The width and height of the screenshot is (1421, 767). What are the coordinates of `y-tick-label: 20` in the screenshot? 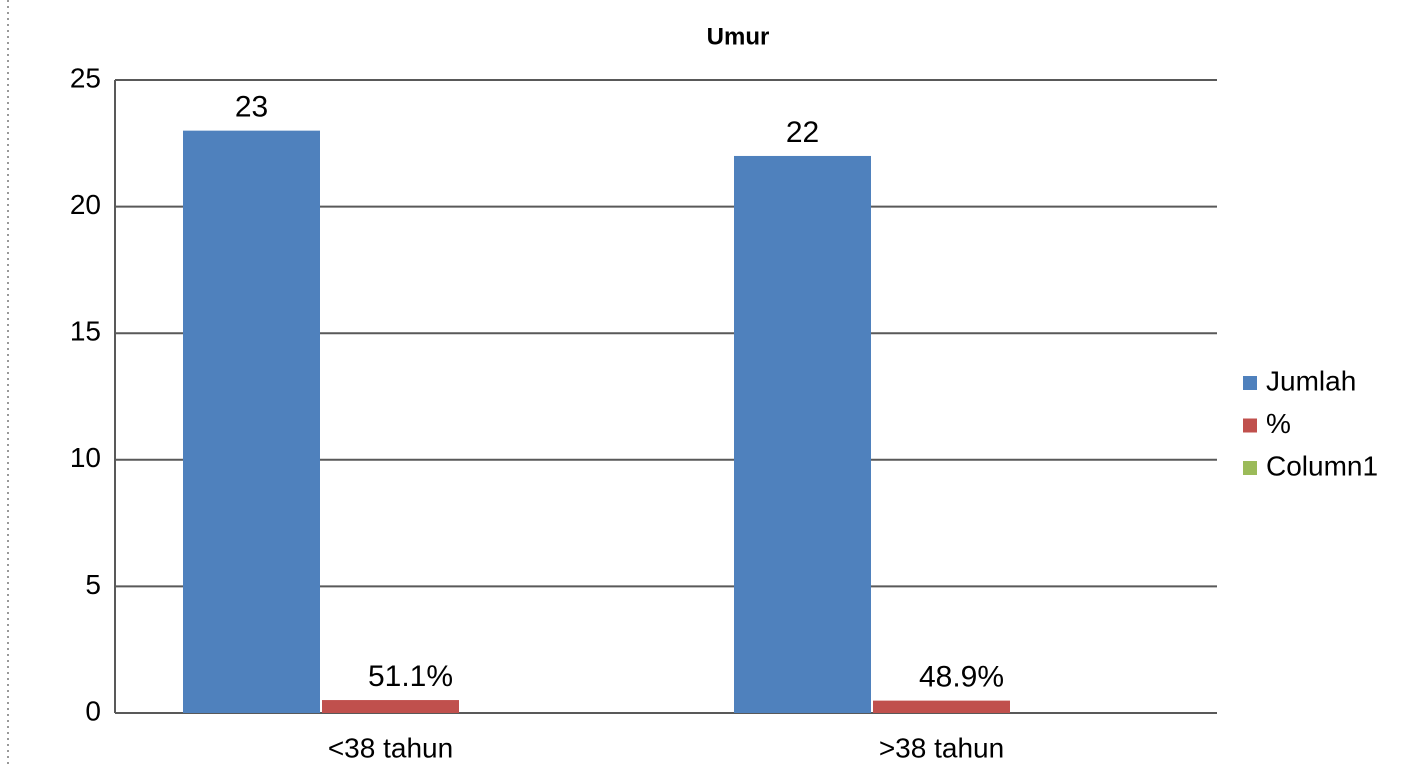 It's located at (85, 204).